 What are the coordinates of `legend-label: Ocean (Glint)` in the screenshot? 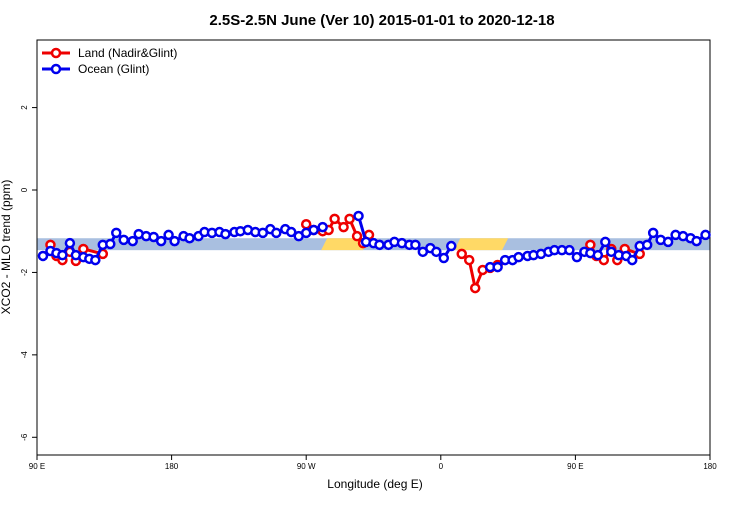 It's located at (113, 69).